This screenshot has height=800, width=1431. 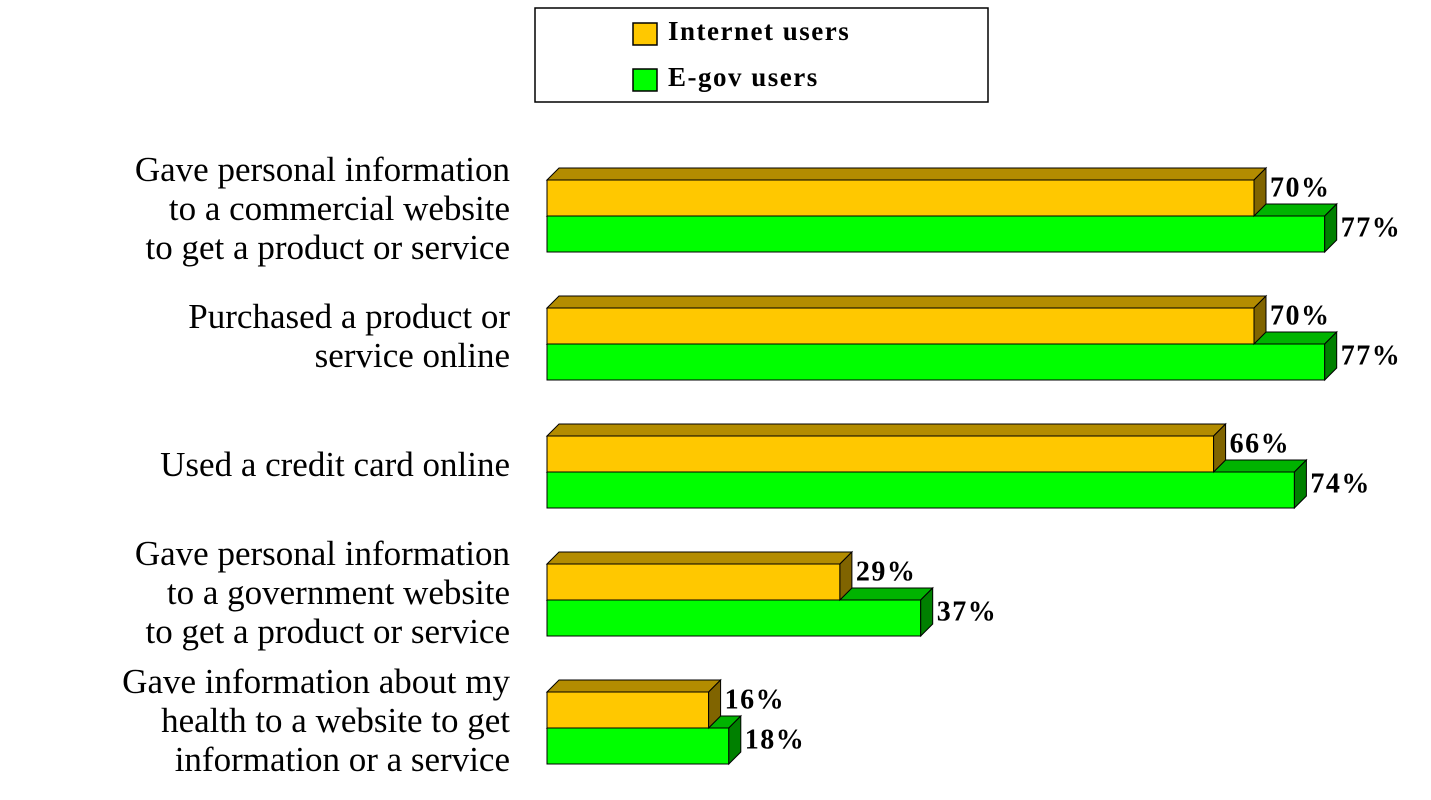 What do you see at coordinates (759, 31) in the screenshot?
I see `legend-label: Internet users` at bounding box center [759, 31].